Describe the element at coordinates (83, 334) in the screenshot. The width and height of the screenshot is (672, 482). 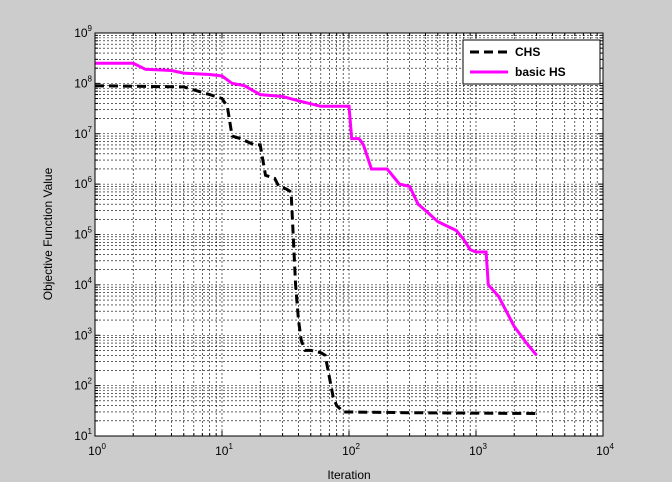
I see `y-tick-label: 10³` at that location.